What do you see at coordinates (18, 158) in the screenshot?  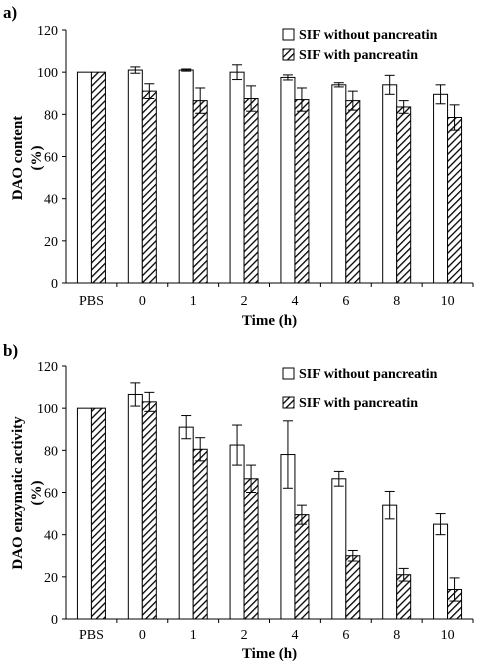 I see `y-axis-title: DAO content` at bounding box center [18, 158].